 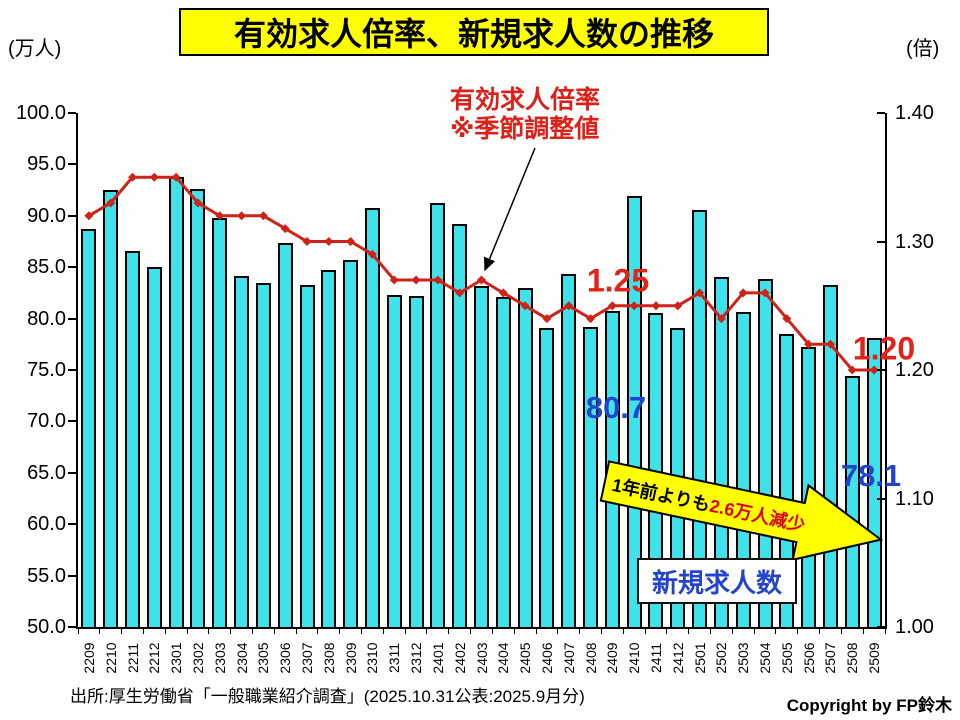 I want to click on left-axis-tick-label: 100.0, so click(x=40, y=113).